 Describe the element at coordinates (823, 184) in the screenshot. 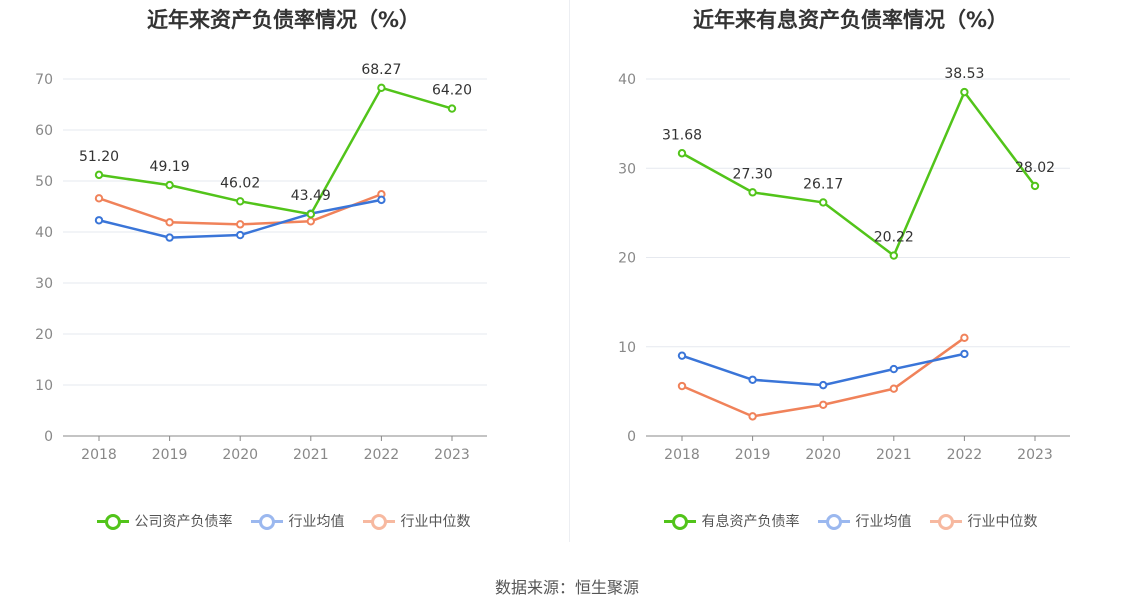

I see `data-label: 26.17` at that location.